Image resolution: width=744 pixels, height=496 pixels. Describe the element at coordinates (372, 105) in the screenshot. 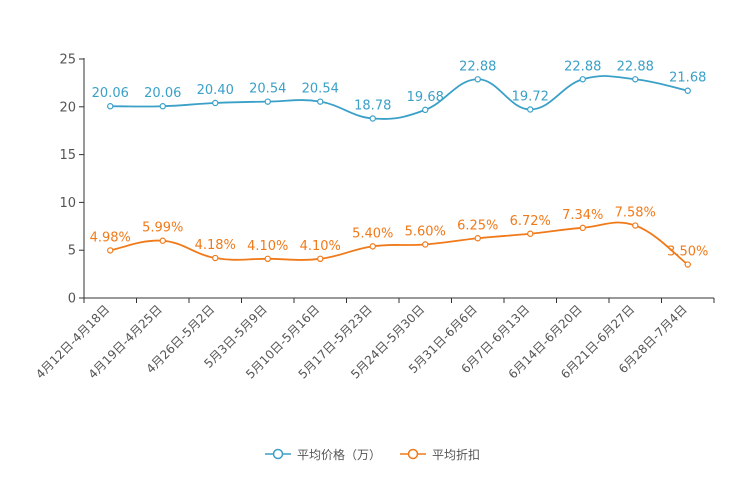

I see `data-label-price: 18.78` at that location.